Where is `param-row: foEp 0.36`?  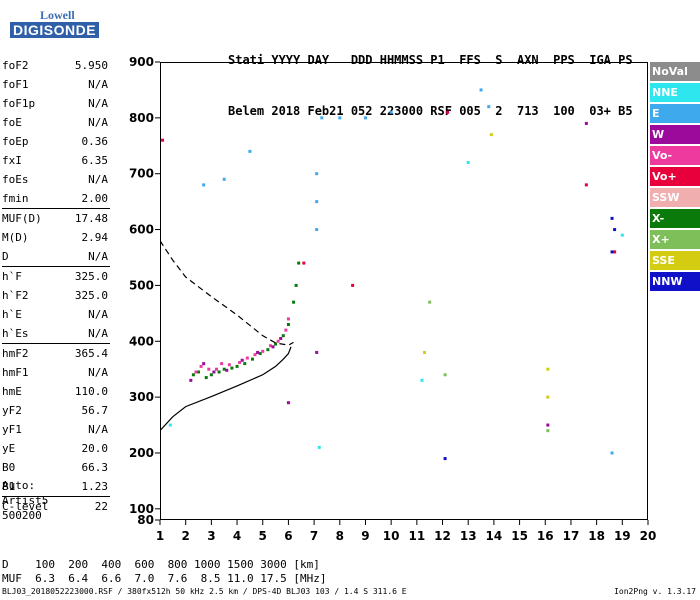
param-row: foEp 0.36 is located at coordinates (56, 141).